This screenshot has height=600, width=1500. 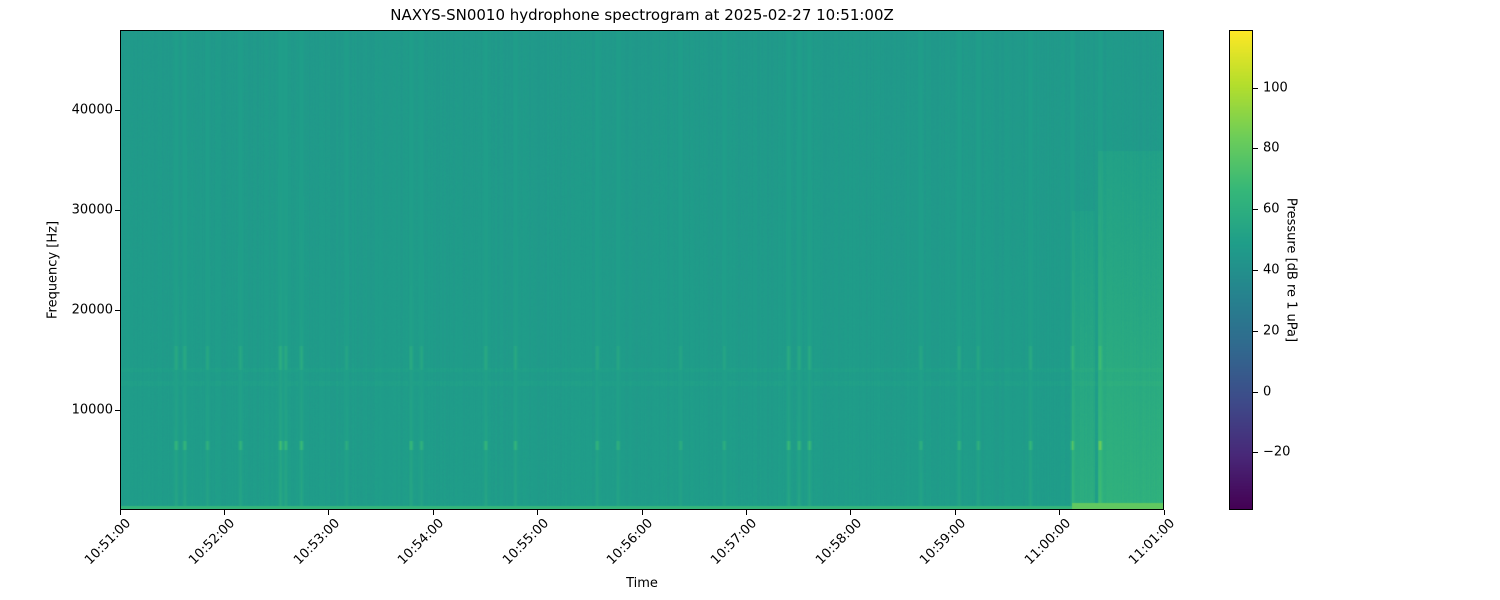 I want to click on x-tick-label: 10:55:00, so click(x=525, y=542).